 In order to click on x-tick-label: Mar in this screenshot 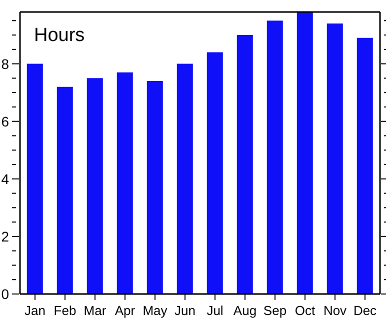, I will do `click(95, 310)`.